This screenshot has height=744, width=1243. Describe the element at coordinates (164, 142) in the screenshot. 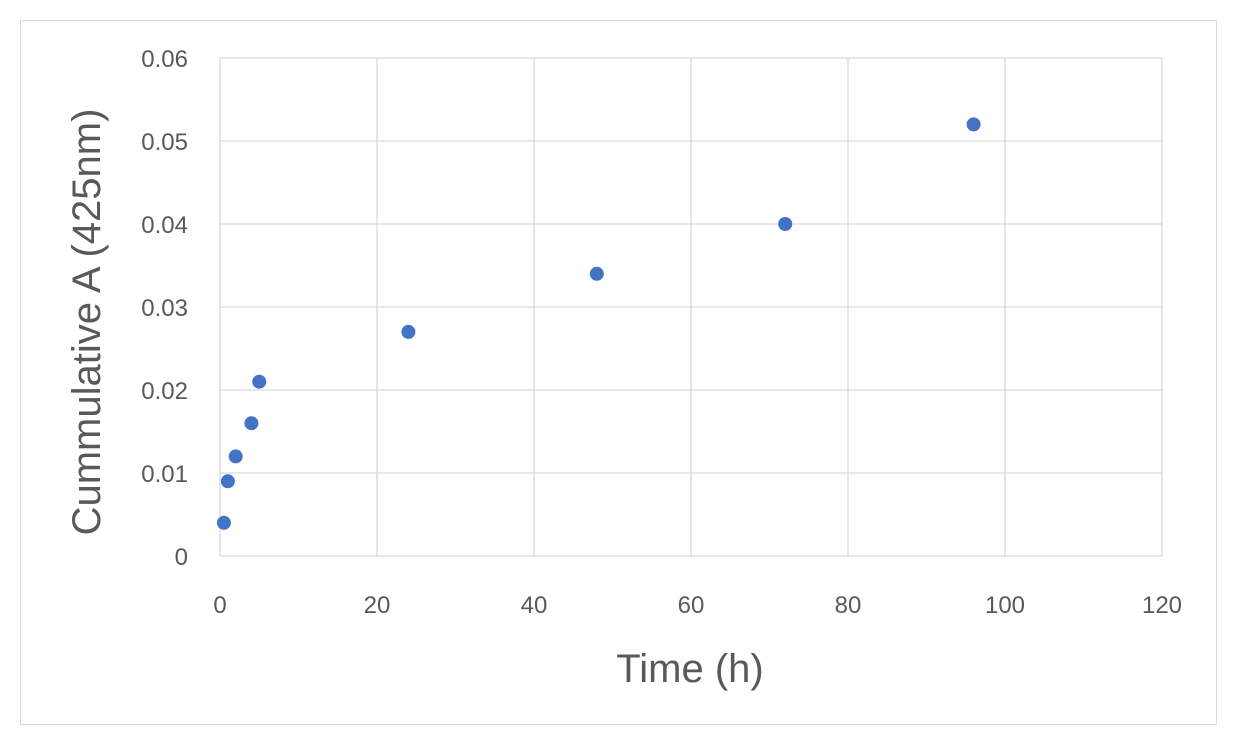

I see `y-tick-label: 0.05` at that location.